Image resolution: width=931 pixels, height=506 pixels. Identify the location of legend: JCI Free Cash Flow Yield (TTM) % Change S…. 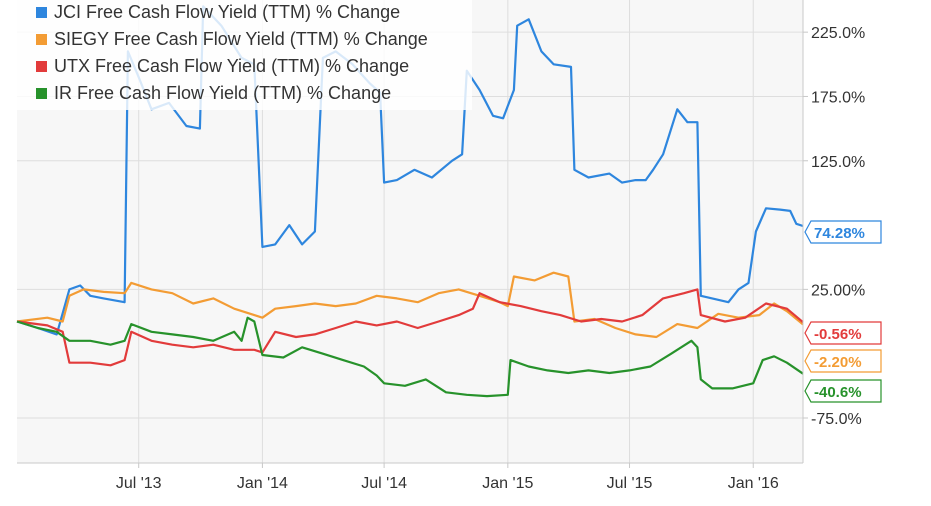
(244, 55).